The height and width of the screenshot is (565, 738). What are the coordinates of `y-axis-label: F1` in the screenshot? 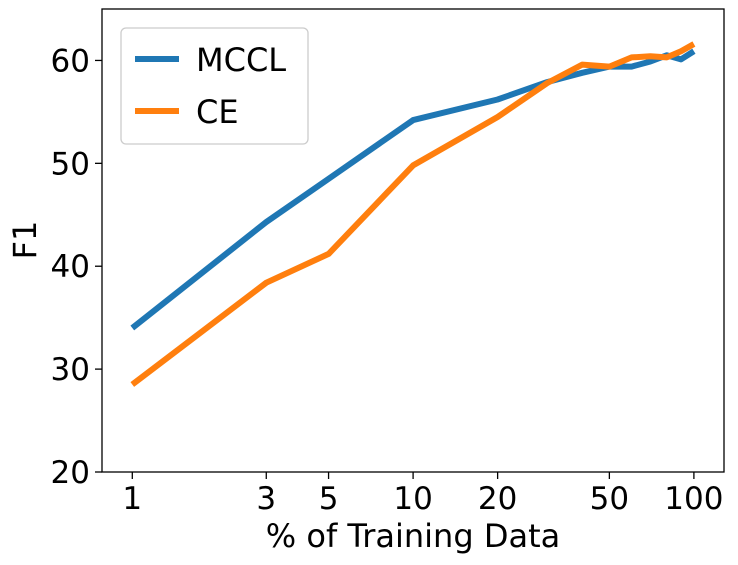 It's located at (25, 240).